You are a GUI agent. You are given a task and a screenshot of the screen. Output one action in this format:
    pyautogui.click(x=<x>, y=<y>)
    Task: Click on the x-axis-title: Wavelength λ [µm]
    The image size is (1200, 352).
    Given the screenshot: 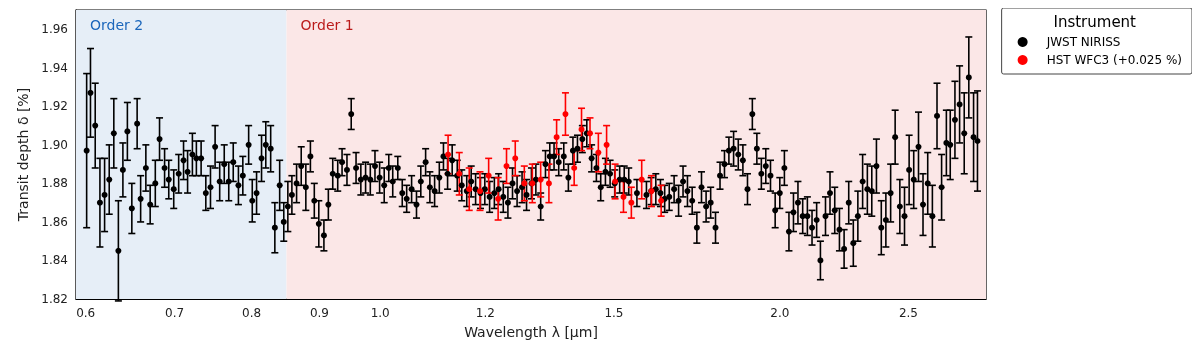 What is the action you would take?
    pyautogui.click(x=531, y=332)
    